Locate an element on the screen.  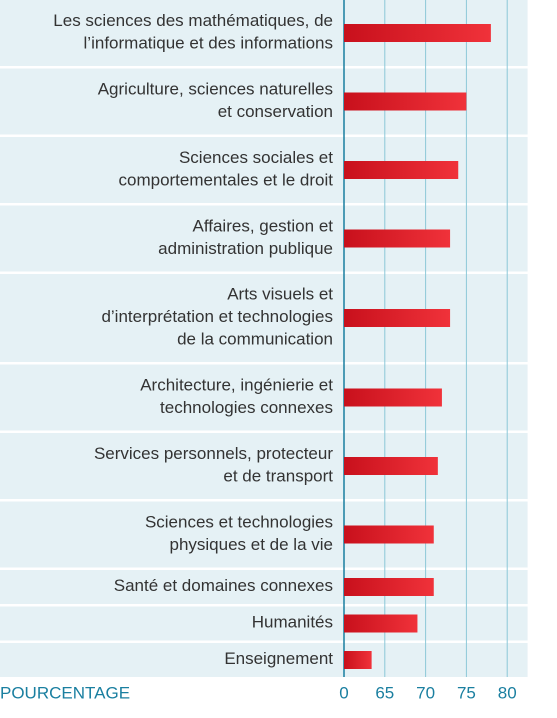
x-tick-label: 70 is located at coordinates (425, 692).